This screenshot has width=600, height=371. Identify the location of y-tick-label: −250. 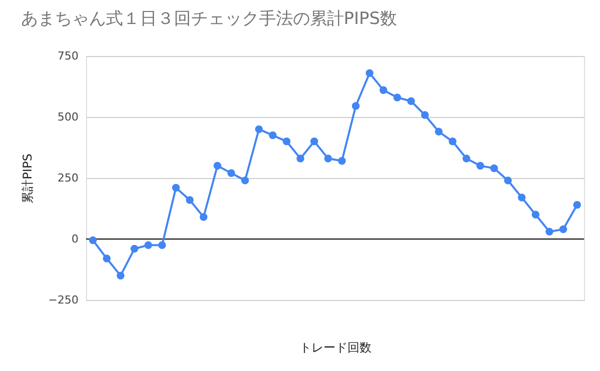
(63, 300).